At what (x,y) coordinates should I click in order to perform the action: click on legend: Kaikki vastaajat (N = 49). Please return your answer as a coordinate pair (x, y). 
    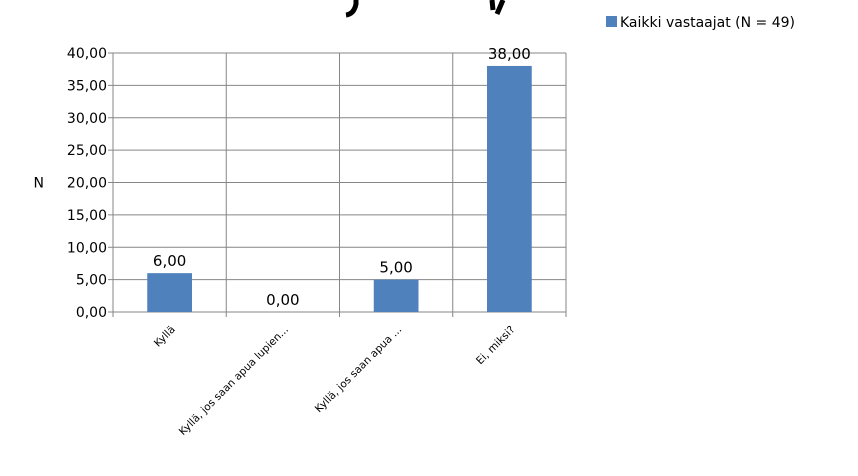
    Looking at the image, I should click on (700, 23).